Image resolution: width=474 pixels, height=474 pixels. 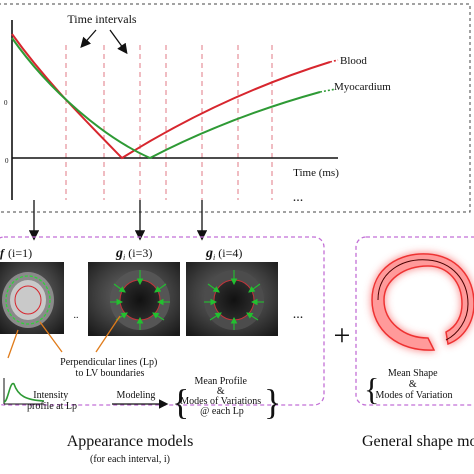 What do you see at coordinates (118, 220) in the screenshot?
I see `interval-arrows` at bounding box center [118, 220].